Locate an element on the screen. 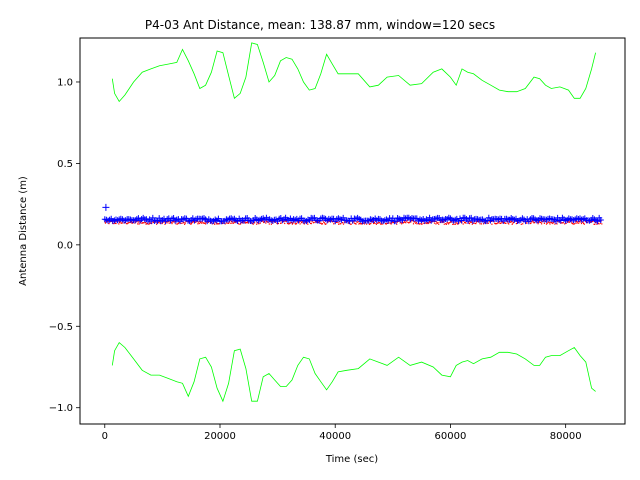  y-tick-label: 1.0 is located at coordinates (65, 82).